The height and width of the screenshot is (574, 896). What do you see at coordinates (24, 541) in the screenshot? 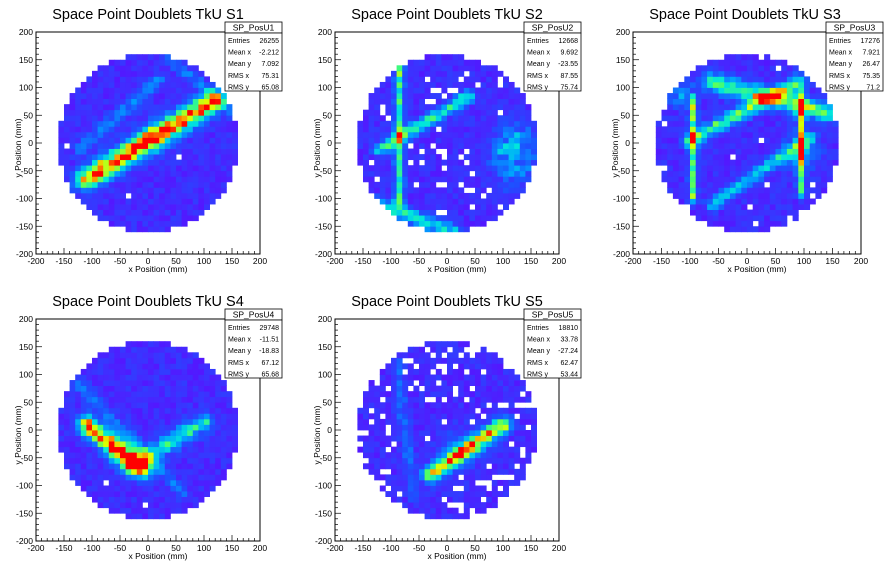
I see `y-tick-label: -200` at bounding box center [24, 541].